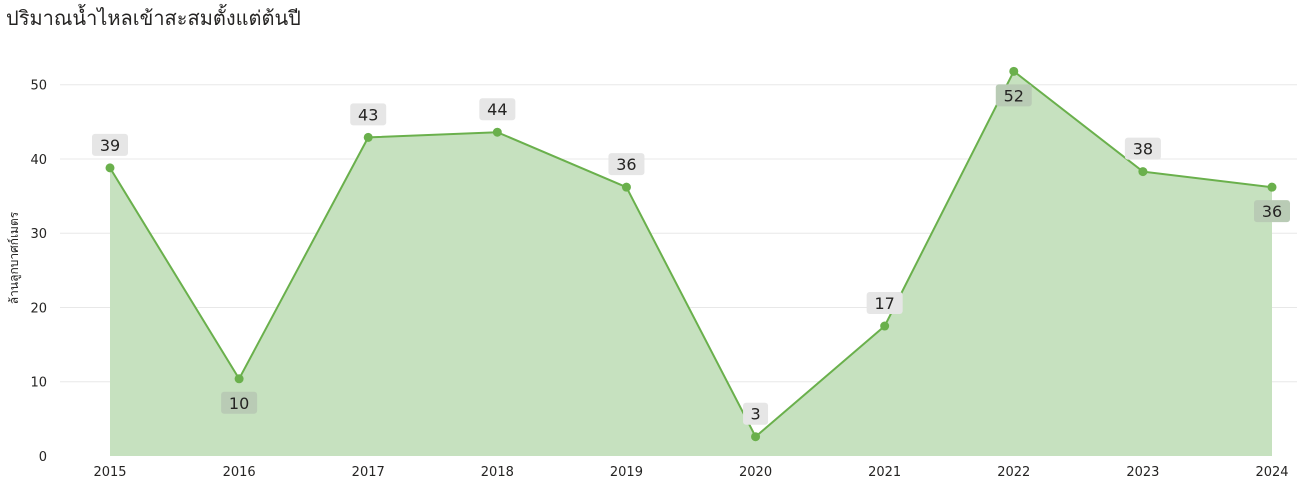 This screenshot has height=486, width=1297. I want to click on y-tick-label: 10, so click(38, 383).